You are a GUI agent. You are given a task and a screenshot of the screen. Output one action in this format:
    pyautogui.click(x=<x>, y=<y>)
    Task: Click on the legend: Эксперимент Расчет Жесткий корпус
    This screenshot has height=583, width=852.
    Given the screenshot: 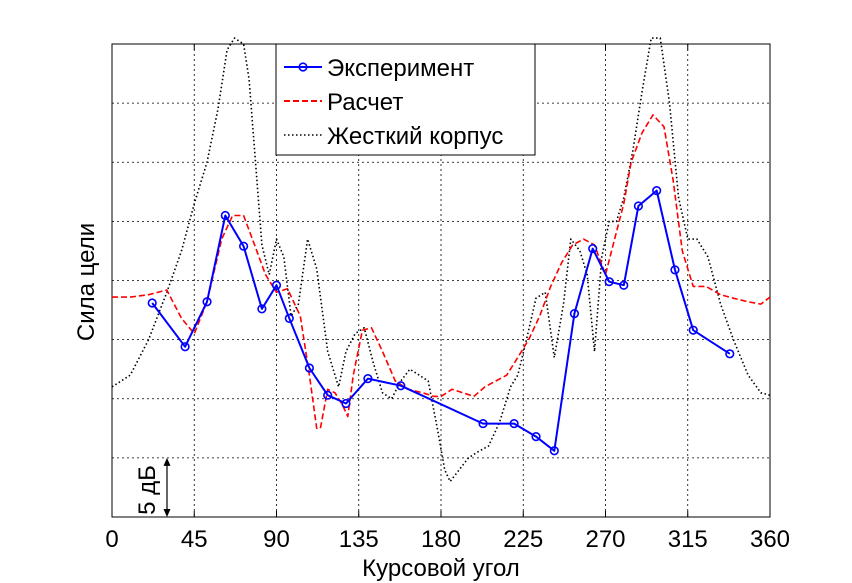 What is the action you would take?
    pyautogui.click(x=405, y=99)
    